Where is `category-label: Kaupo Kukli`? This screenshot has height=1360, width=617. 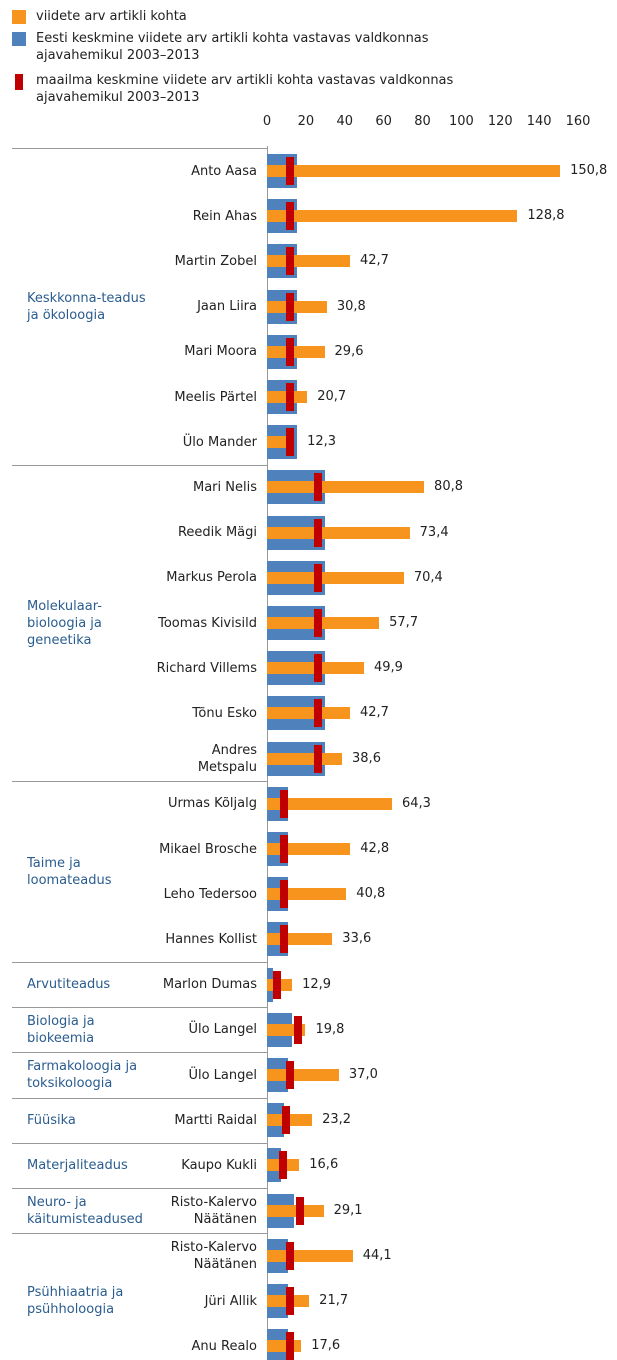
category-label: Kaupo Kukli is located at coordinates (219, 1165).